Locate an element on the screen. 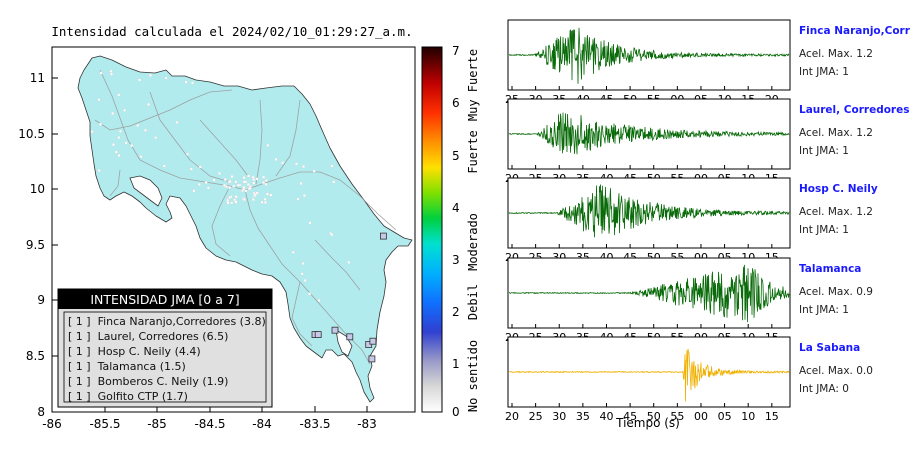  legend-item: [ 1 ] Bomberos C. Neily (1.9) is located at coordinates (148, 381).